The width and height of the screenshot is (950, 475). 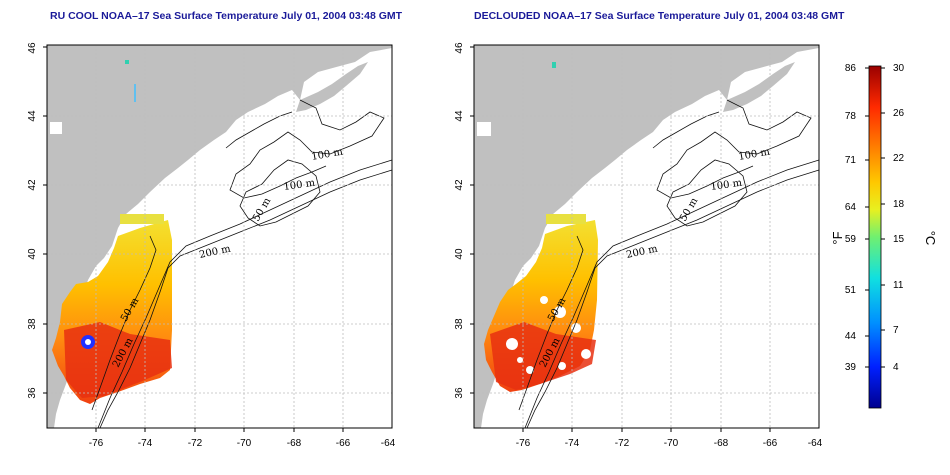 I want to click on cloud-gaps, so click(x=548, y=335).